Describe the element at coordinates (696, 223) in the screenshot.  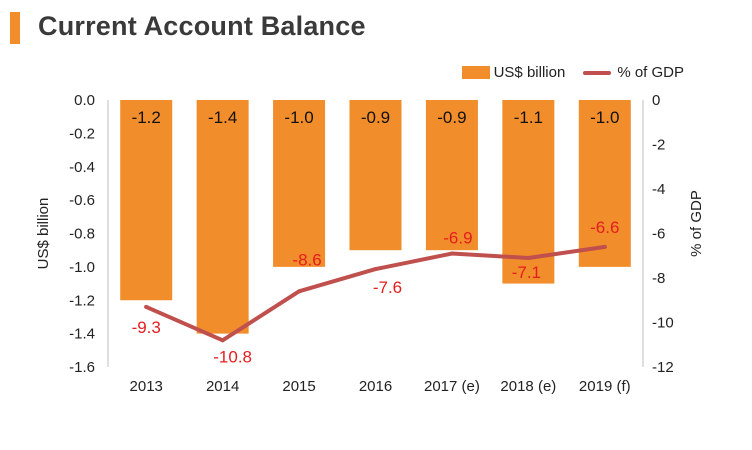
I see `right-axis-title: % of GDP` at that location.